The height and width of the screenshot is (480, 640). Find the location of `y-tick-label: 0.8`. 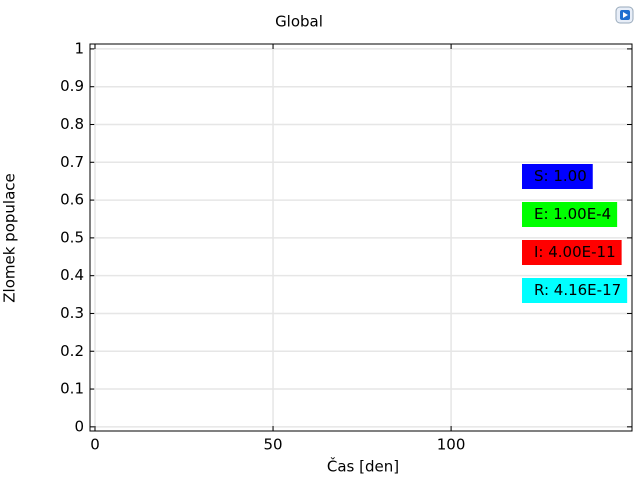

y-tick-label: 0.8 is located at coordinates (72, 124).